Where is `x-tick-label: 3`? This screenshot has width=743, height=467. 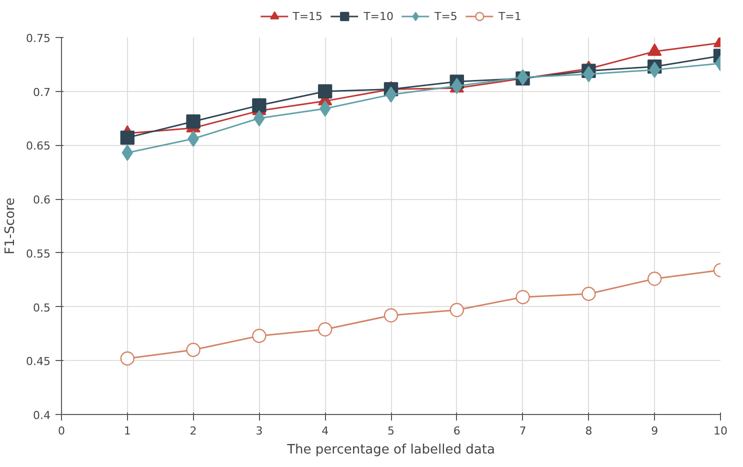 x-tick-label: 3 is located at coordinates (259, 431).